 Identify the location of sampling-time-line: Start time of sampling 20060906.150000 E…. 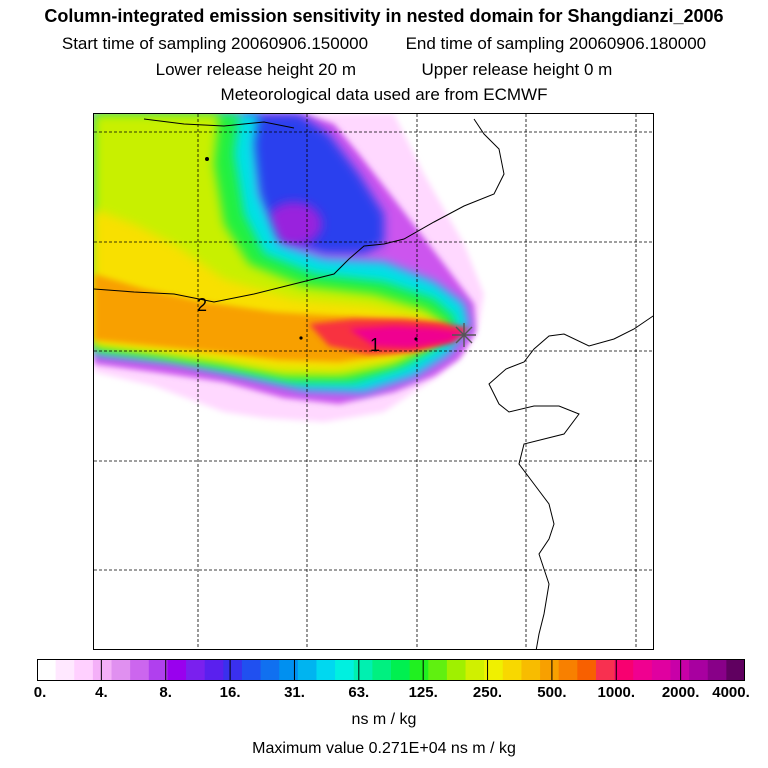
(384, 44).